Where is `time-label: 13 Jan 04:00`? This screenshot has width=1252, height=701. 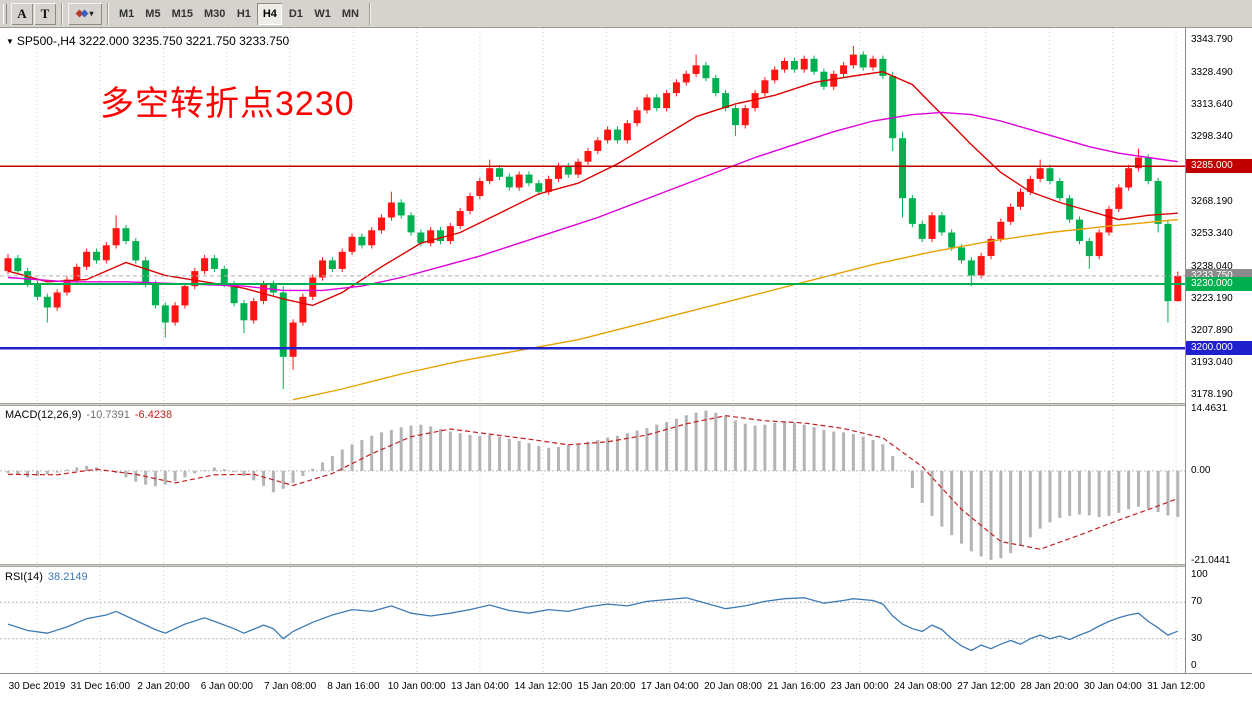 time-label: 13 Jan 04:00 is located at coordinates (480, 686).